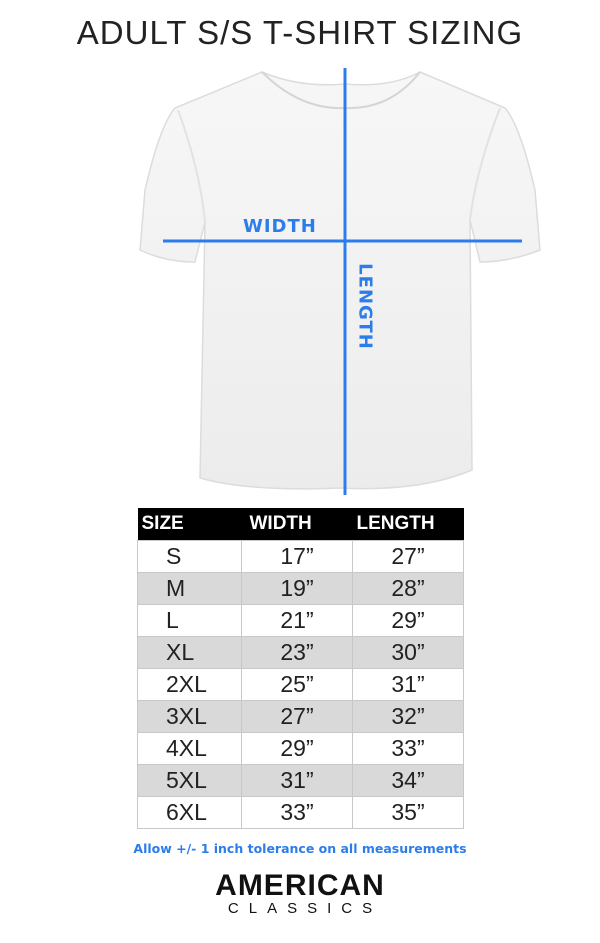 This screenshot has width=600, height=943. I want to click on header-width: WIDTH, so click(297, 524).